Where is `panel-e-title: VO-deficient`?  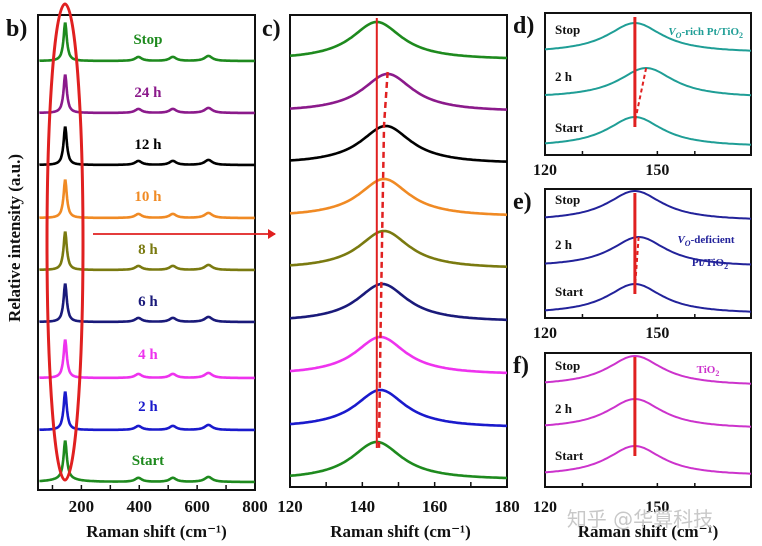
panel-e-title: VO-deficient is located at coordinates (705, 241).